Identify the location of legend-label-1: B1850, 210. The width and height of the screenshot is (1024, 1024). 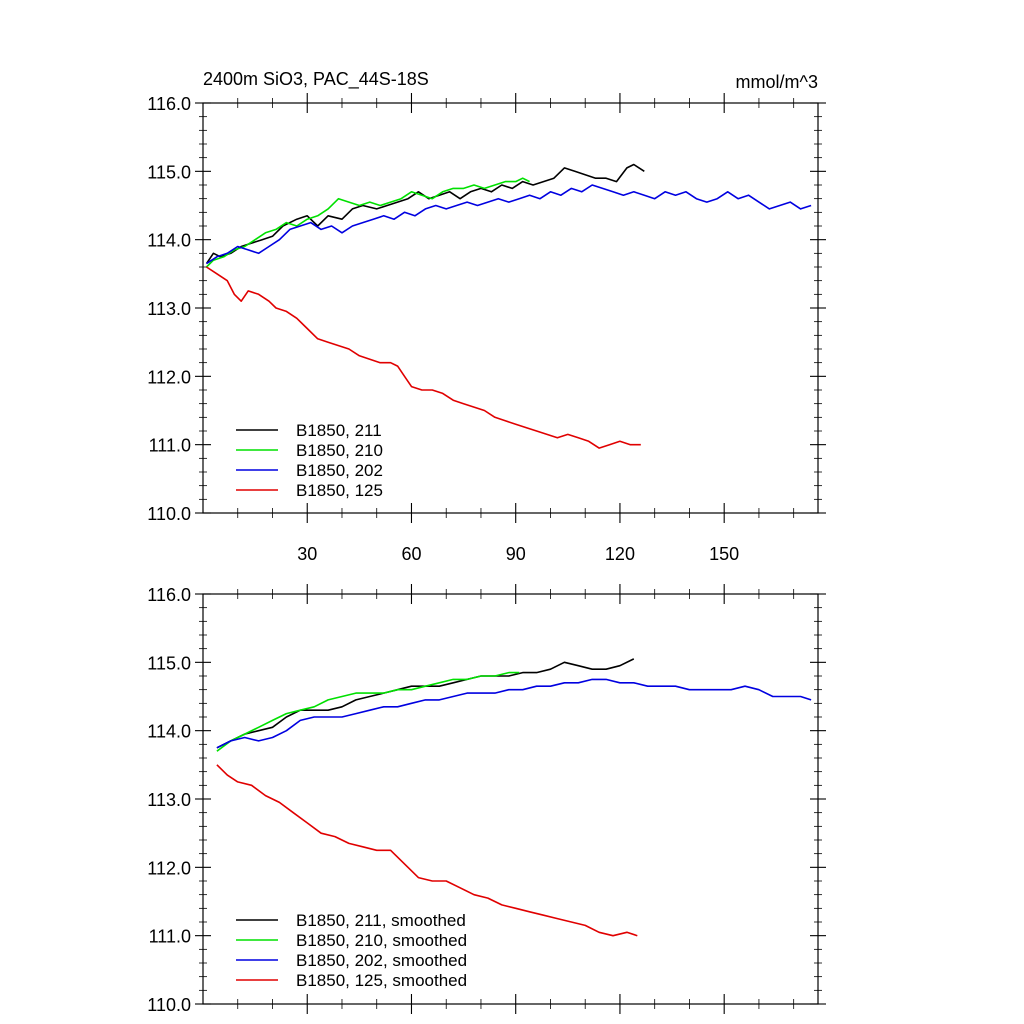
(339, 450).